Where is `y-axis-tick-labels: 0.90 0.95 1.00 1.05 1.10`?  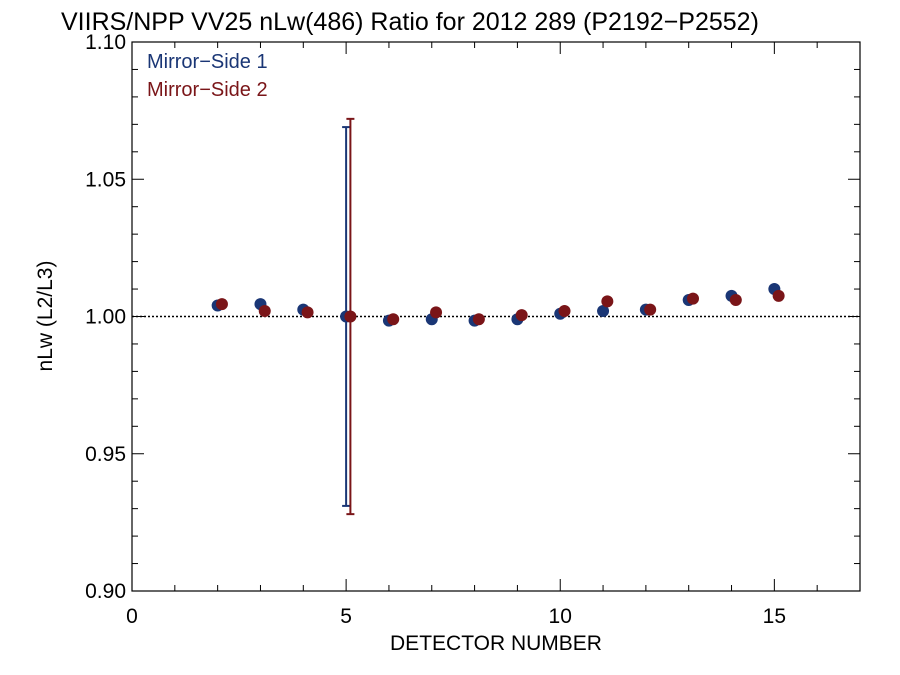
y-axis-tick-labels: 0.90 0.95 1.00 1.05 1.10 is located at coordinates (105, 317).